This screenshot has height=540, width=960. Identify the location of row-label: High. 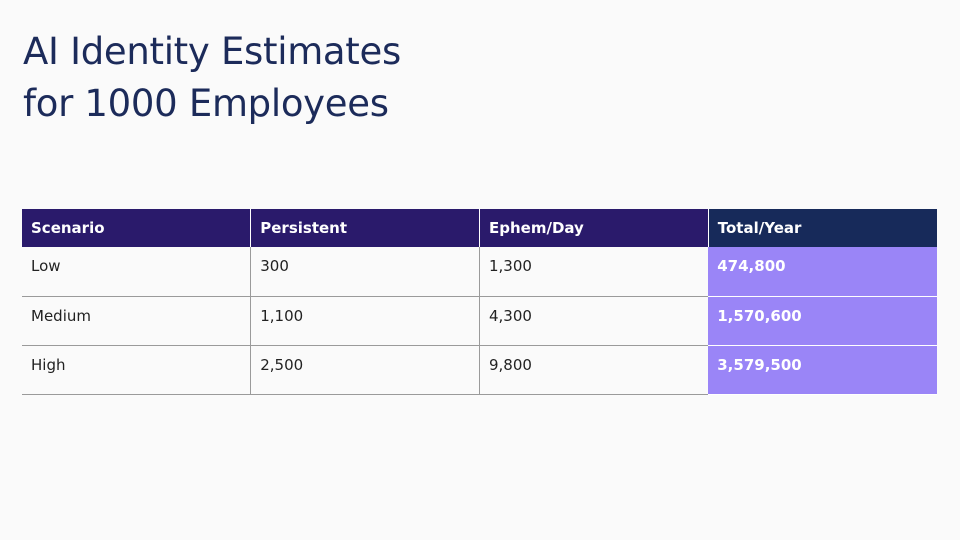
(136, 370).